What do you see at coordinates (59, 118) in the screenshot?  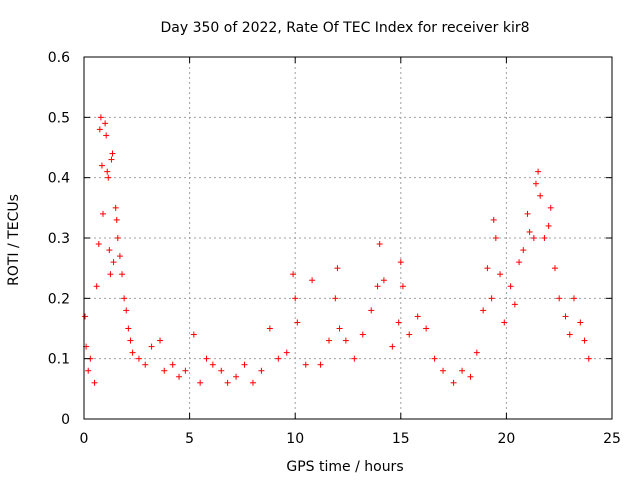 I see `y-tick-label: 0.5` at bounding box center [59, 118].